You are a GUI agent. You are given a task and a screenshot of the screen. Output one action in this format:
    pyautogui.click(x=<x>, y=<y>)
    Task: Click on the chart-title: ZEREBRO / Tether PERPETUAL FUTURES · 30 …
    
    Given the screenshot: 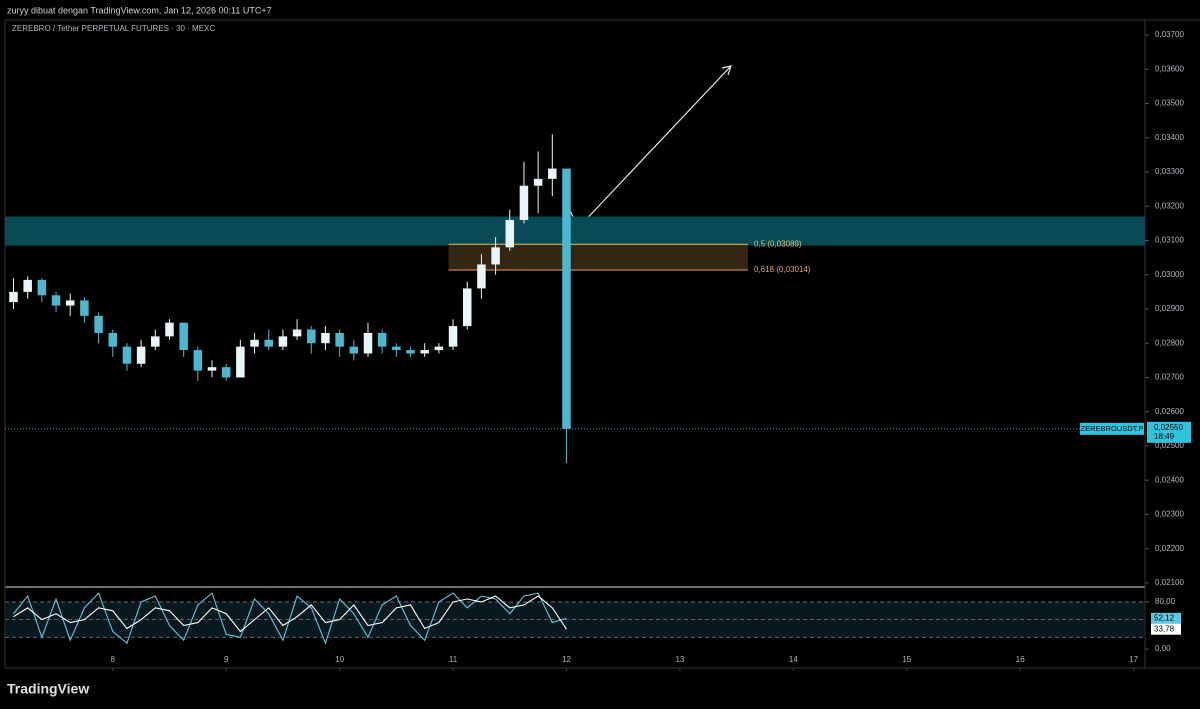 What is the action you would take?
    pyautogui.click(x=113, y=28)
    